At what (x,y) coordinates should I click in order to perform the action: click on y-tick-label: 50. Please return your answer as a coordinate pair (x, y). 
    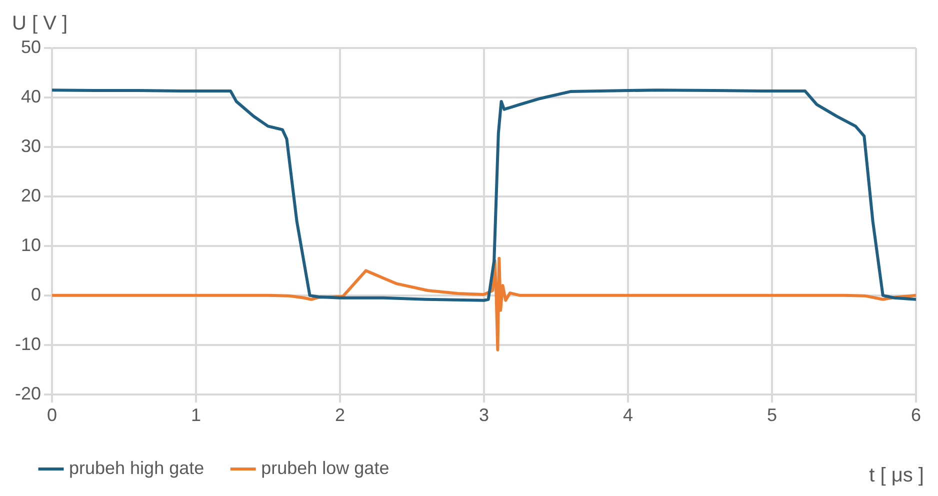
    Looking at the image, I should click on (31, 46).